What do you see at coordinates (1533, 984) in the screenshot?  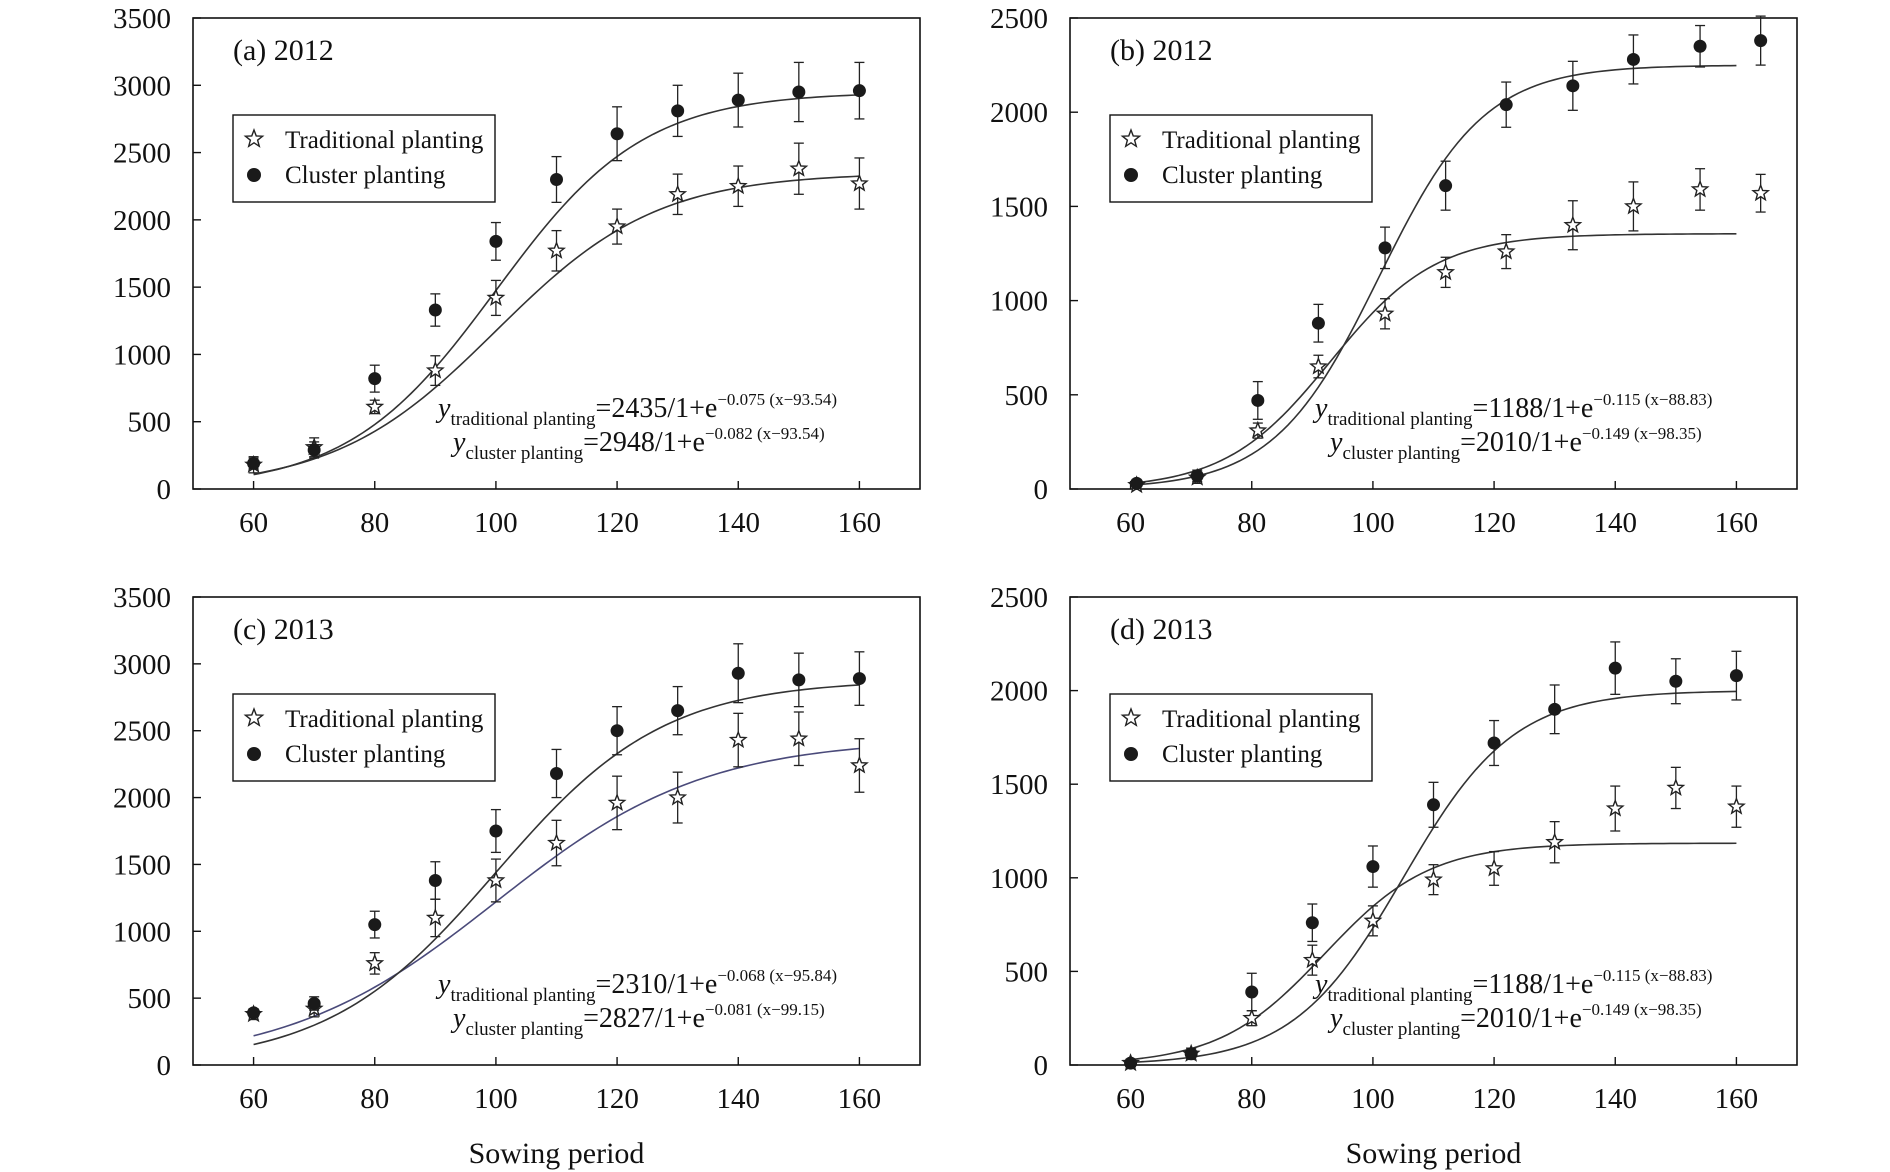 I see `eq-body: =1188/1+e` at bounding box center [1533, 984].